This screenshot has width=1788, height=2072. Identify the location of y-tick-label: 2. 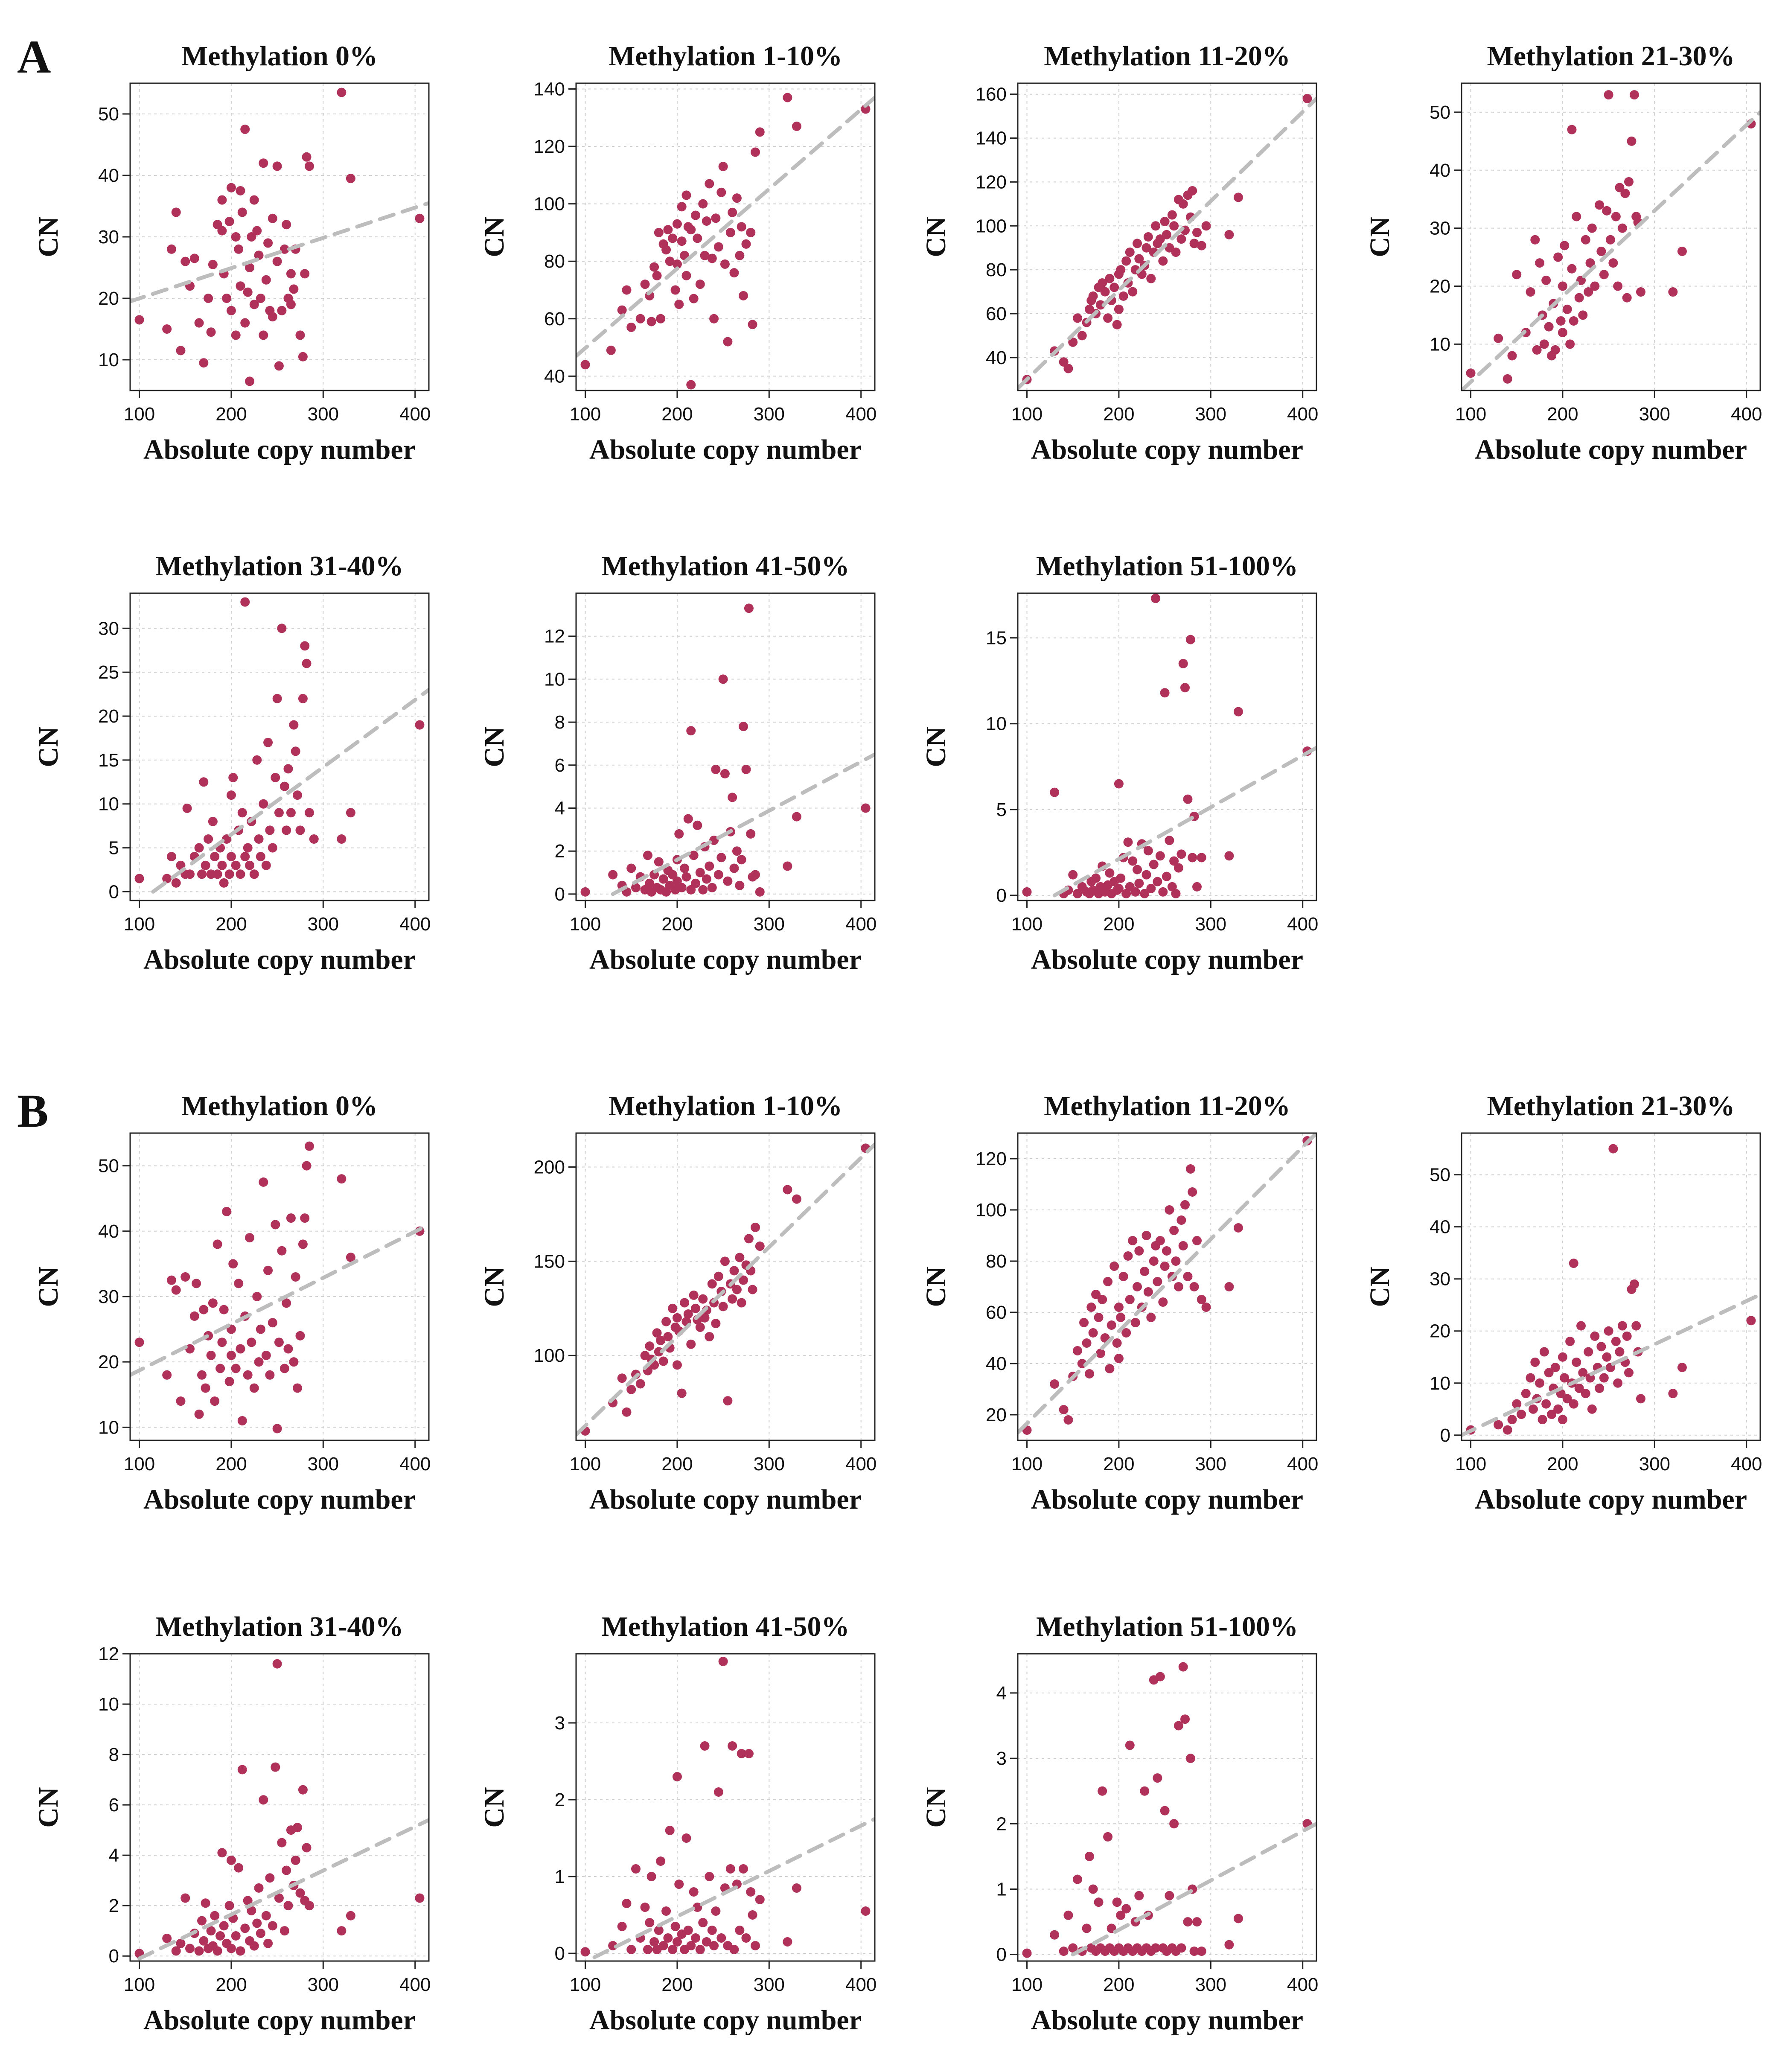
(560, 851).